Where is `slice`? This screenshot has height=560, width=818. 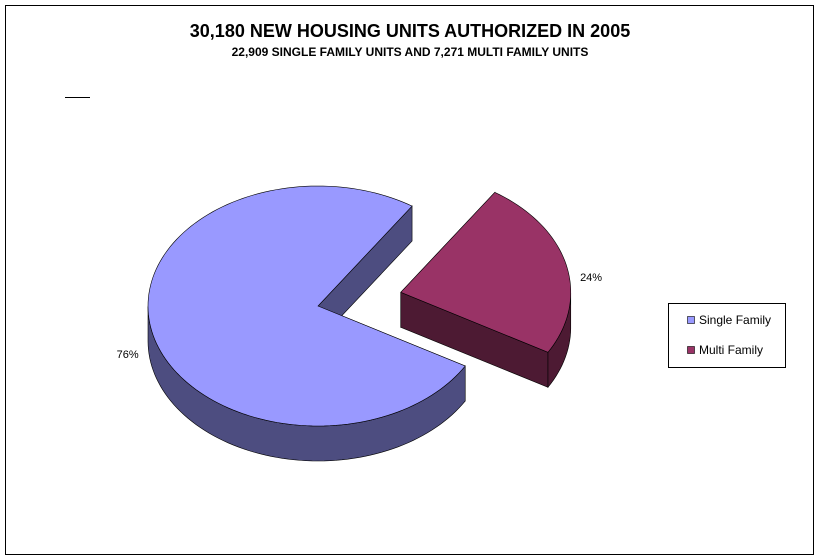
slice is located at coordinates (486, 290).